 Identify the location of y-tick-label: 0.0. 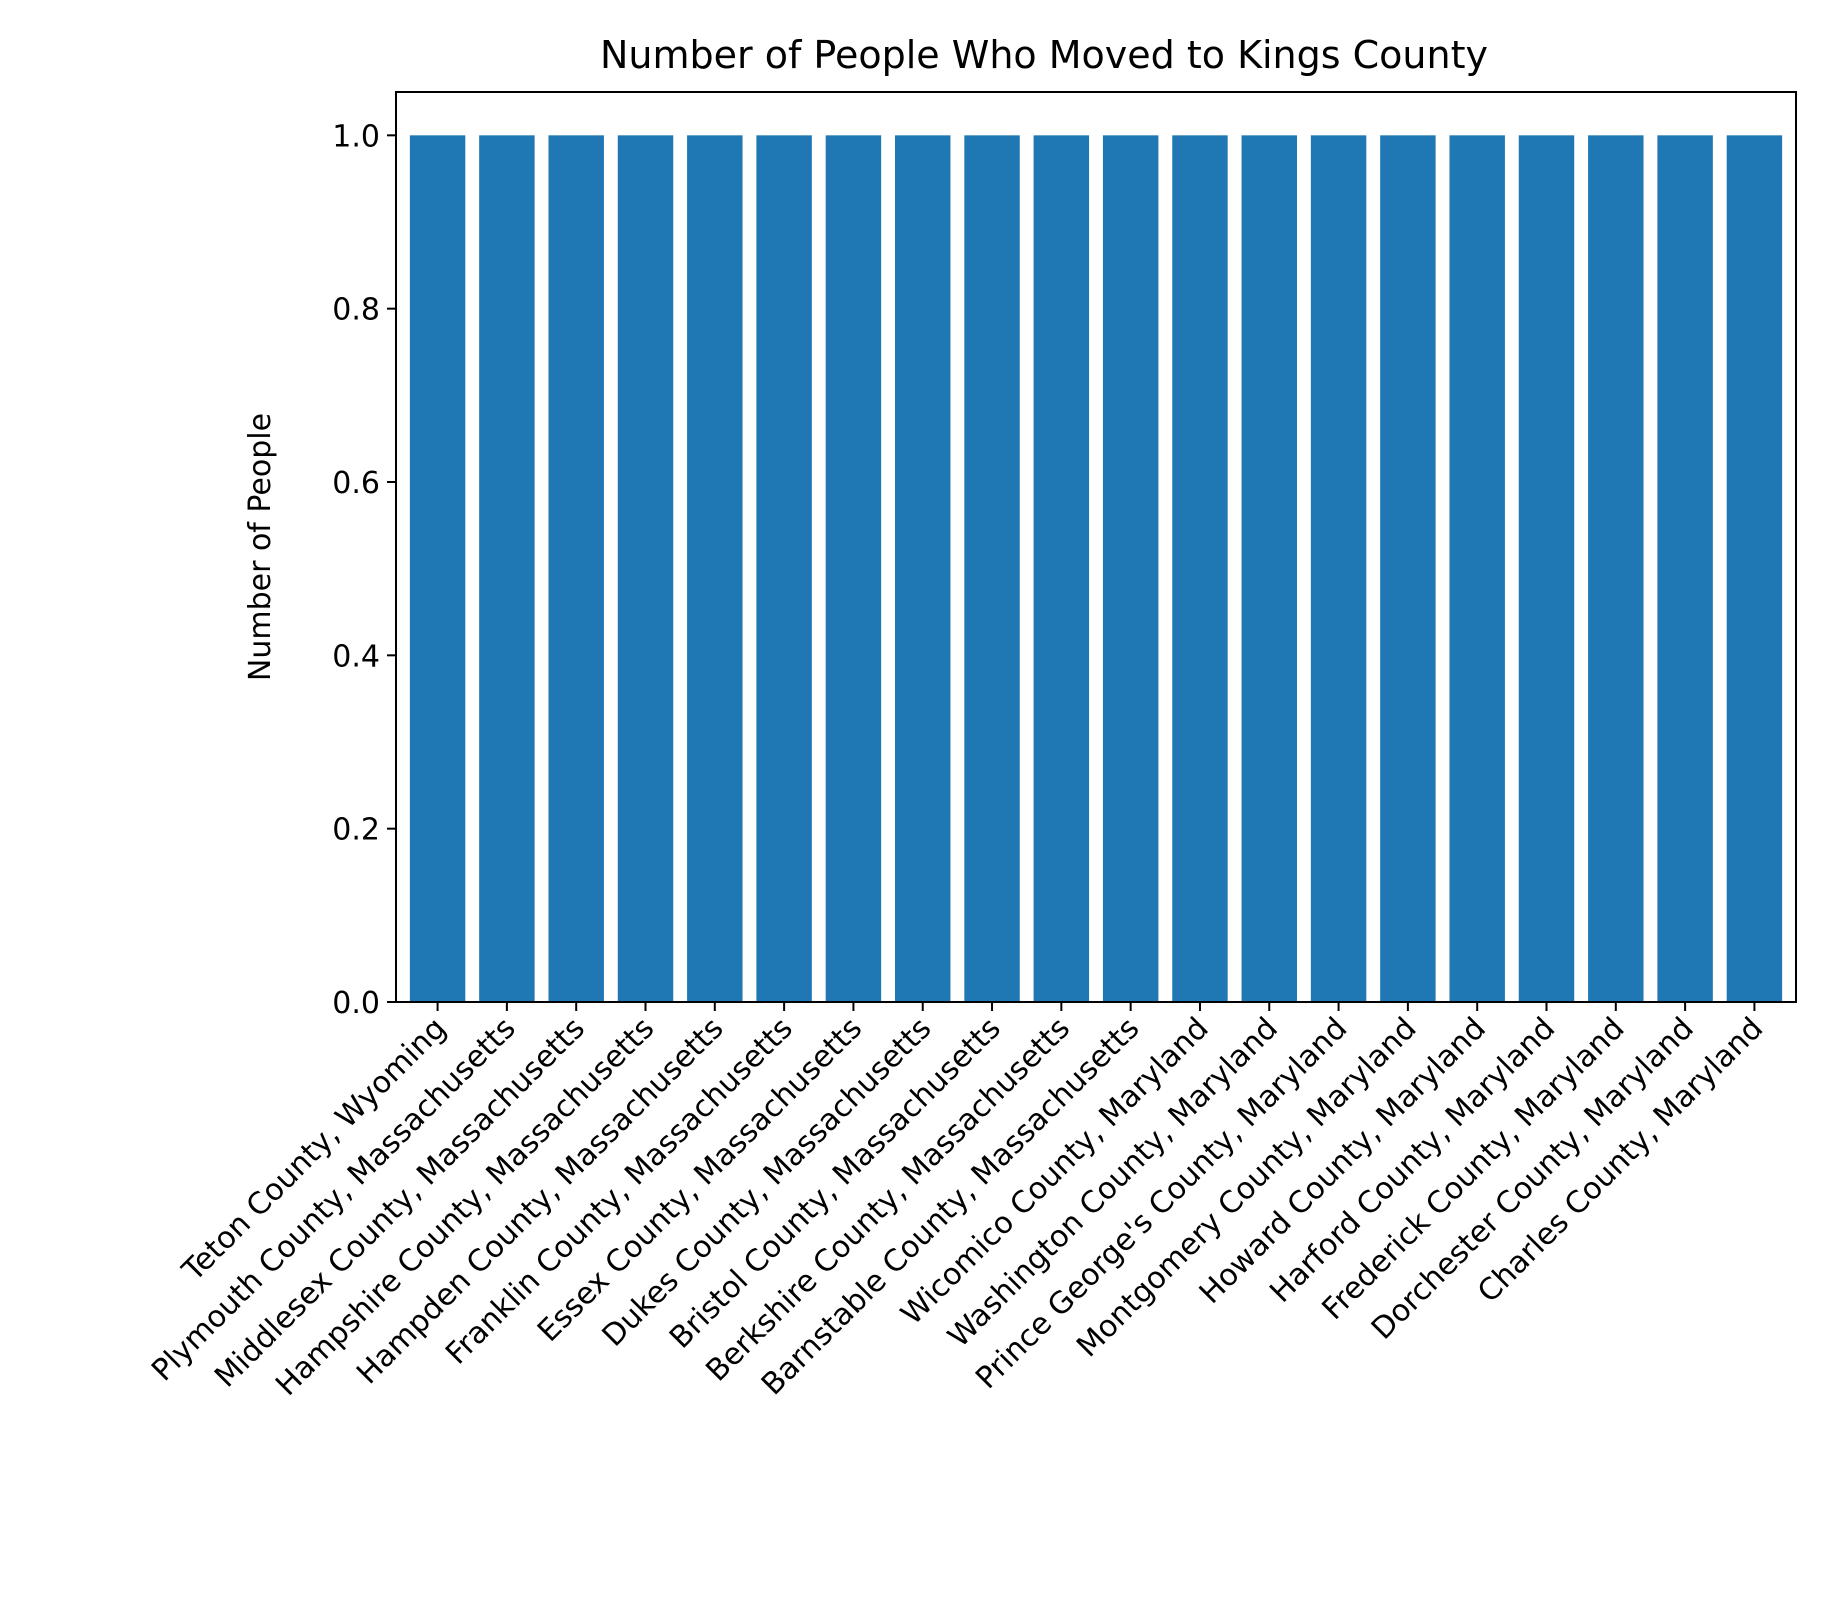
(356, 1003).